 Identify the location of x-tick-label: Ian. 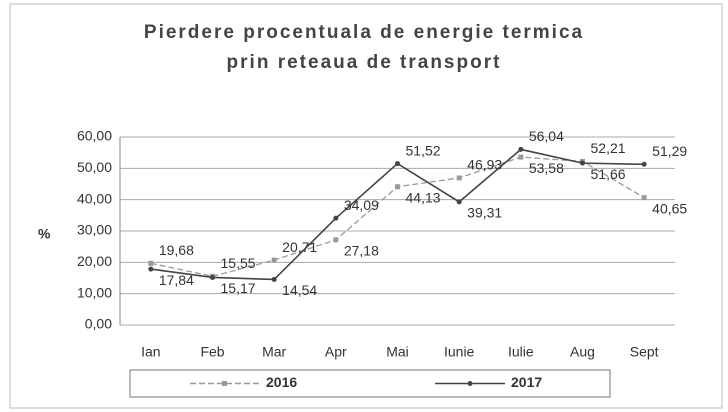
(150, 352).